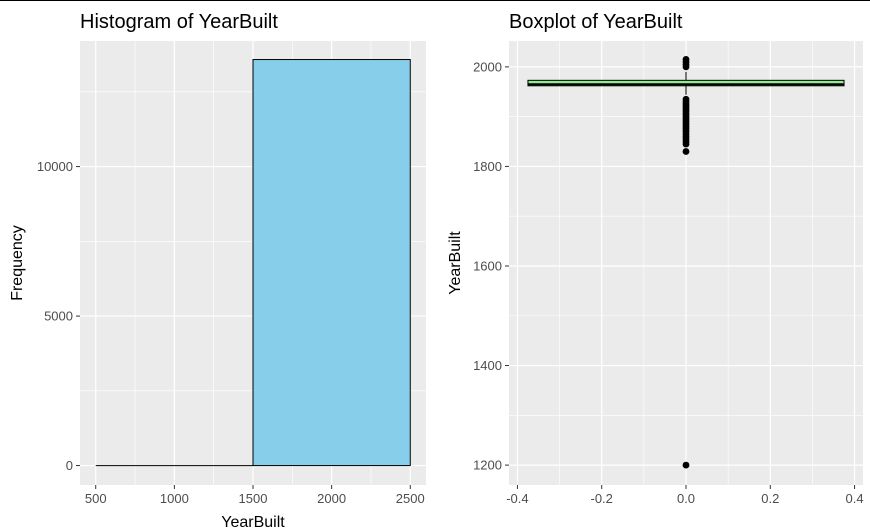 This screenshot has width=870, height=532. I want to click on boxplot-x-tick-label: -0.4, so click(517, 498).